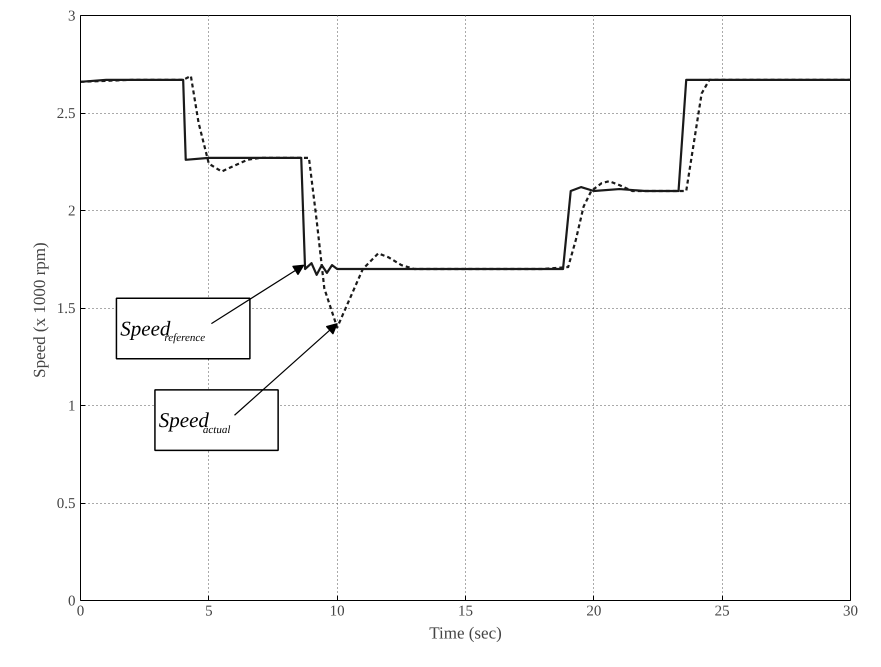  What do you see at coordinates (465, 633) in the screenshot?
I see `x-axis-title: Time (sec)` at bounding box center [465, 633].